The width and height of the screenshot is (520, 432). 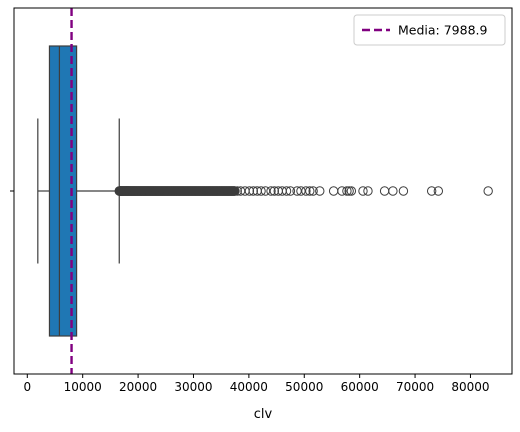 What do you see at coordinates (304, 387) in the screenshot?
I see `x-tick-label: 50000` at bounding box center [304, 387].